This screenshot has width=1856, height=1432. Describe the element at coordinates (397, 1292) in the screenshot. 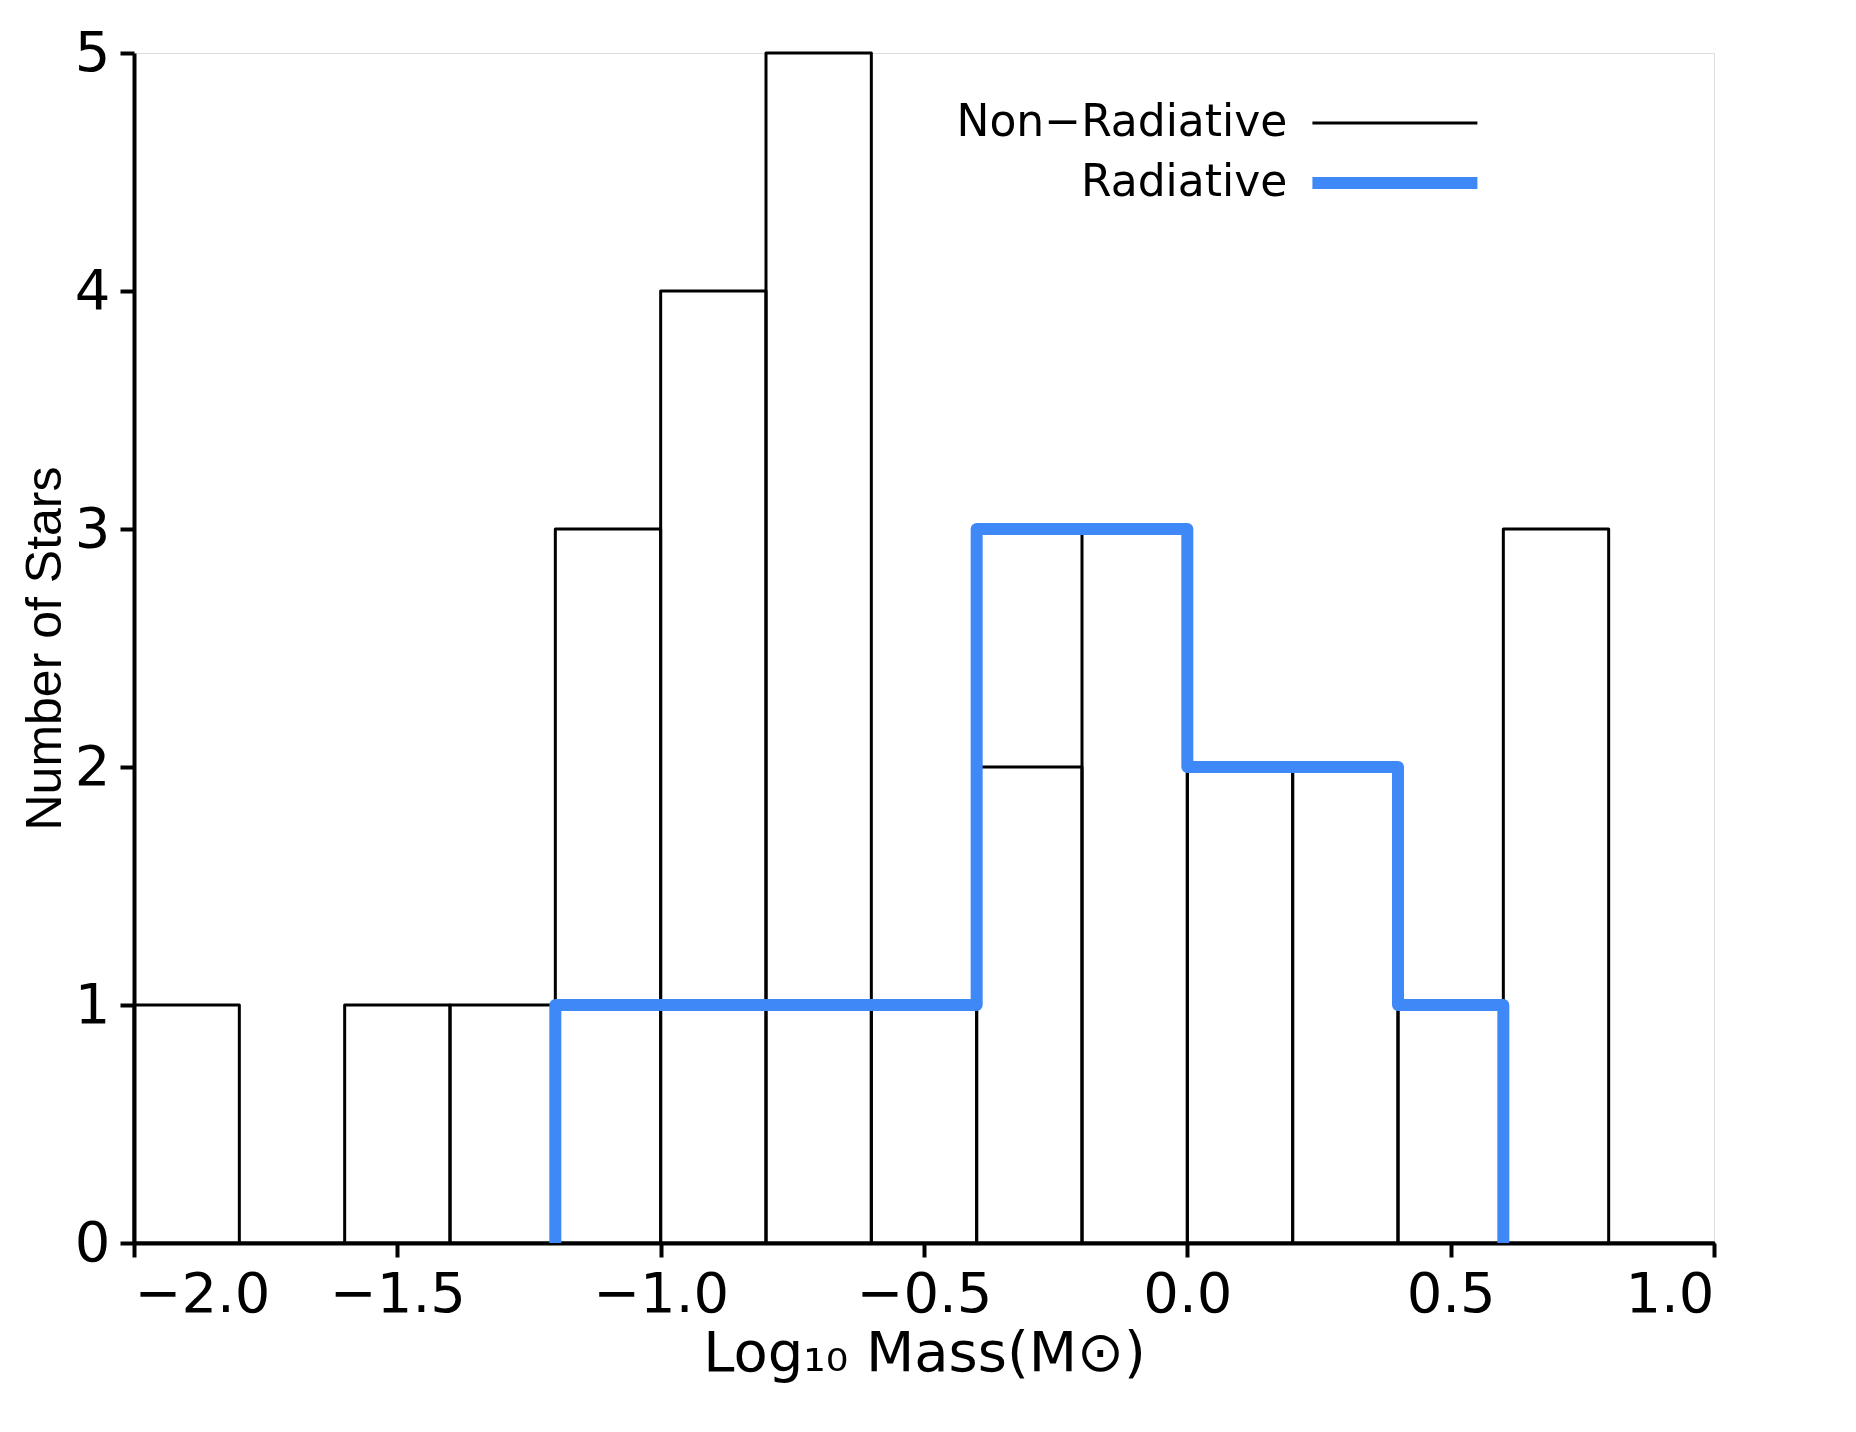

I see `x-tick-label: −1.5` at that location.